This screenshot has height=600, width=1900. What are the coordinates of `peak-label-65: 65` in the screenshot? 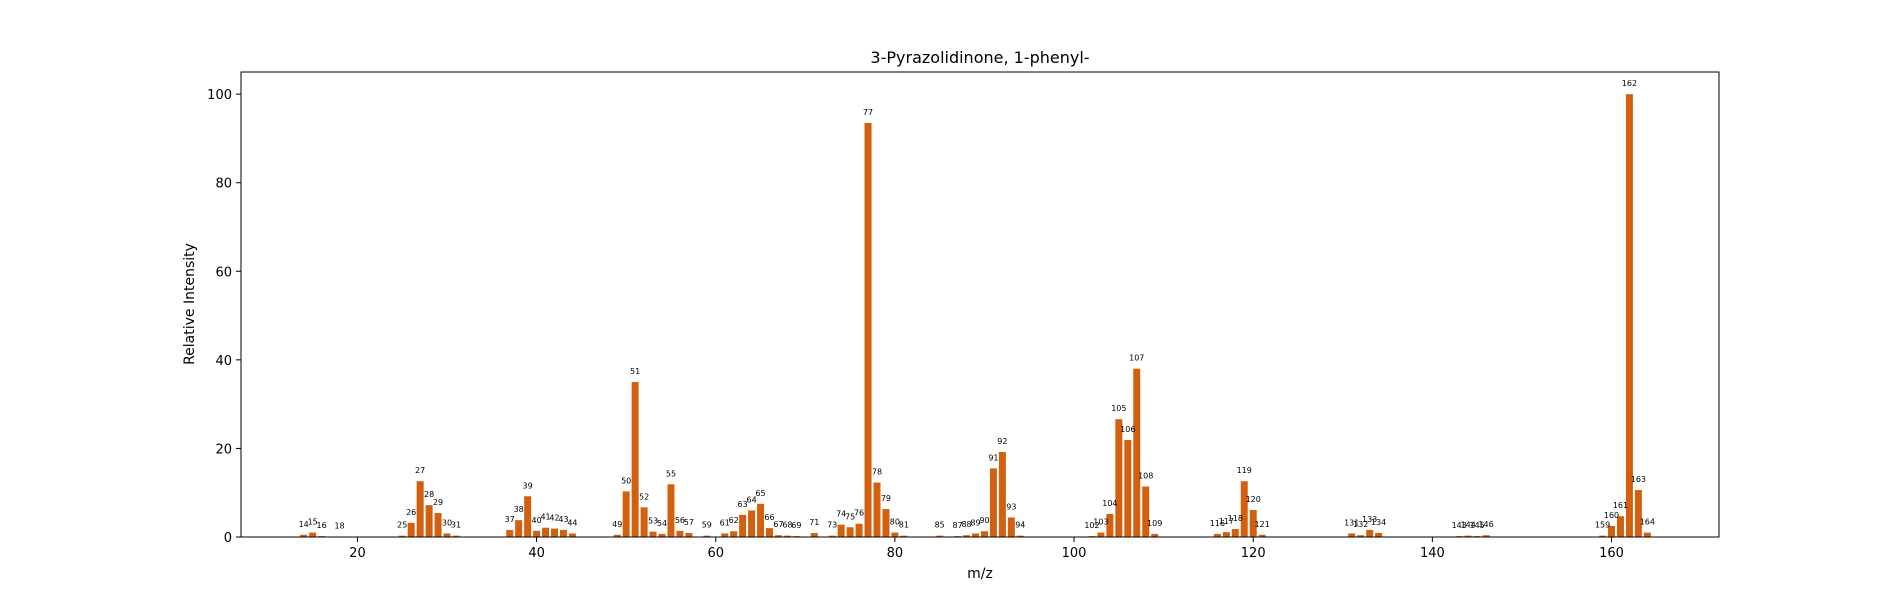 It's located at (760, 493).